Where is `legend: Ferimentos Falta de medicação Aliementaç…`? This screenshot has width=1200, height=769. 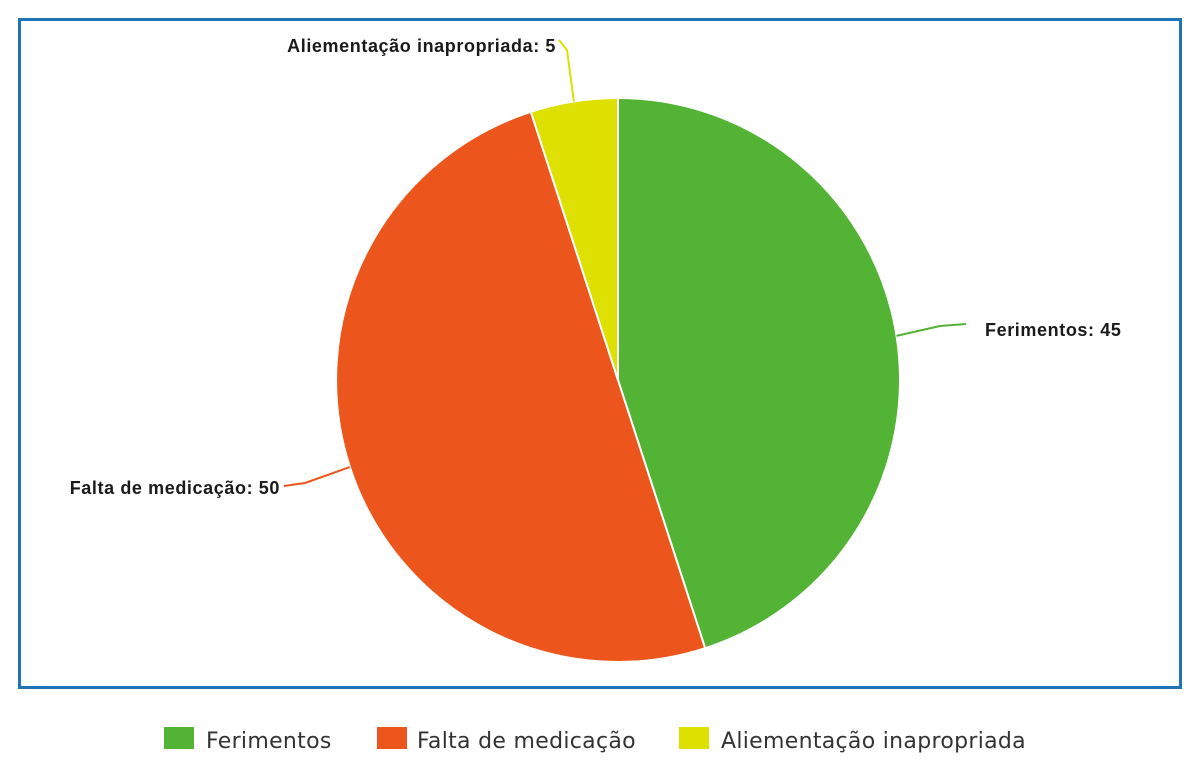 legend: Ferimentos Falta de medicação Aliementaç… is located at coordinates (595, 740).